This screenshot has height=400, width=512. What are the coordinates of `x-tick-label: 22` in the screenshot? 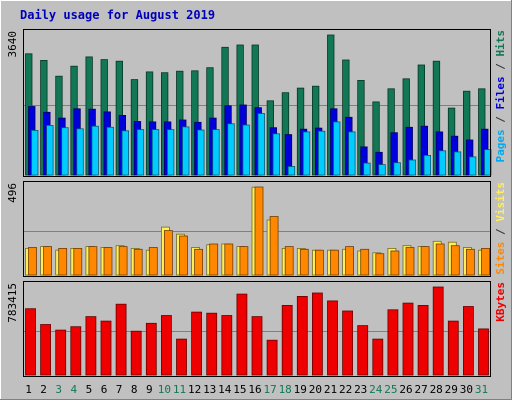 It's located at (345, 389).